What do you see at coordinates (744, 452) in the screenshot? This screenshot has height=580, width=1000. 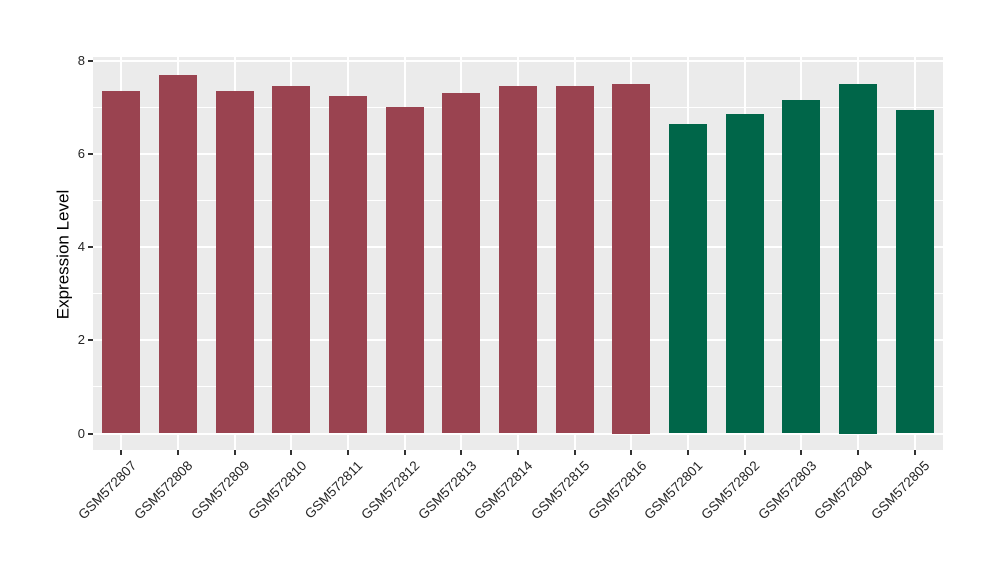 I see `x-tick-mark-GSM572802` at bounding box center [744, 452].